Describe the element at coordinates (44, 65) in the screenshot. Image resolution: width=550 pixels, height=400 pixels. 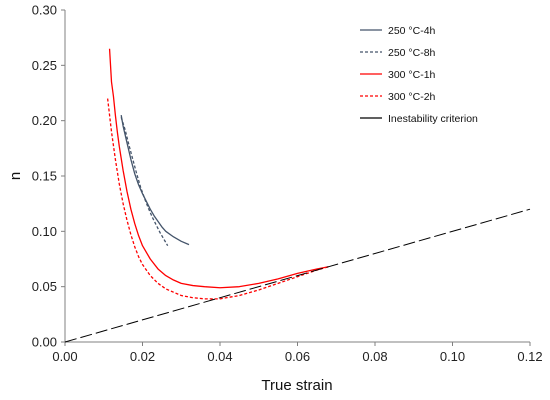
I see `y-tick-label: 0.25` at that location.